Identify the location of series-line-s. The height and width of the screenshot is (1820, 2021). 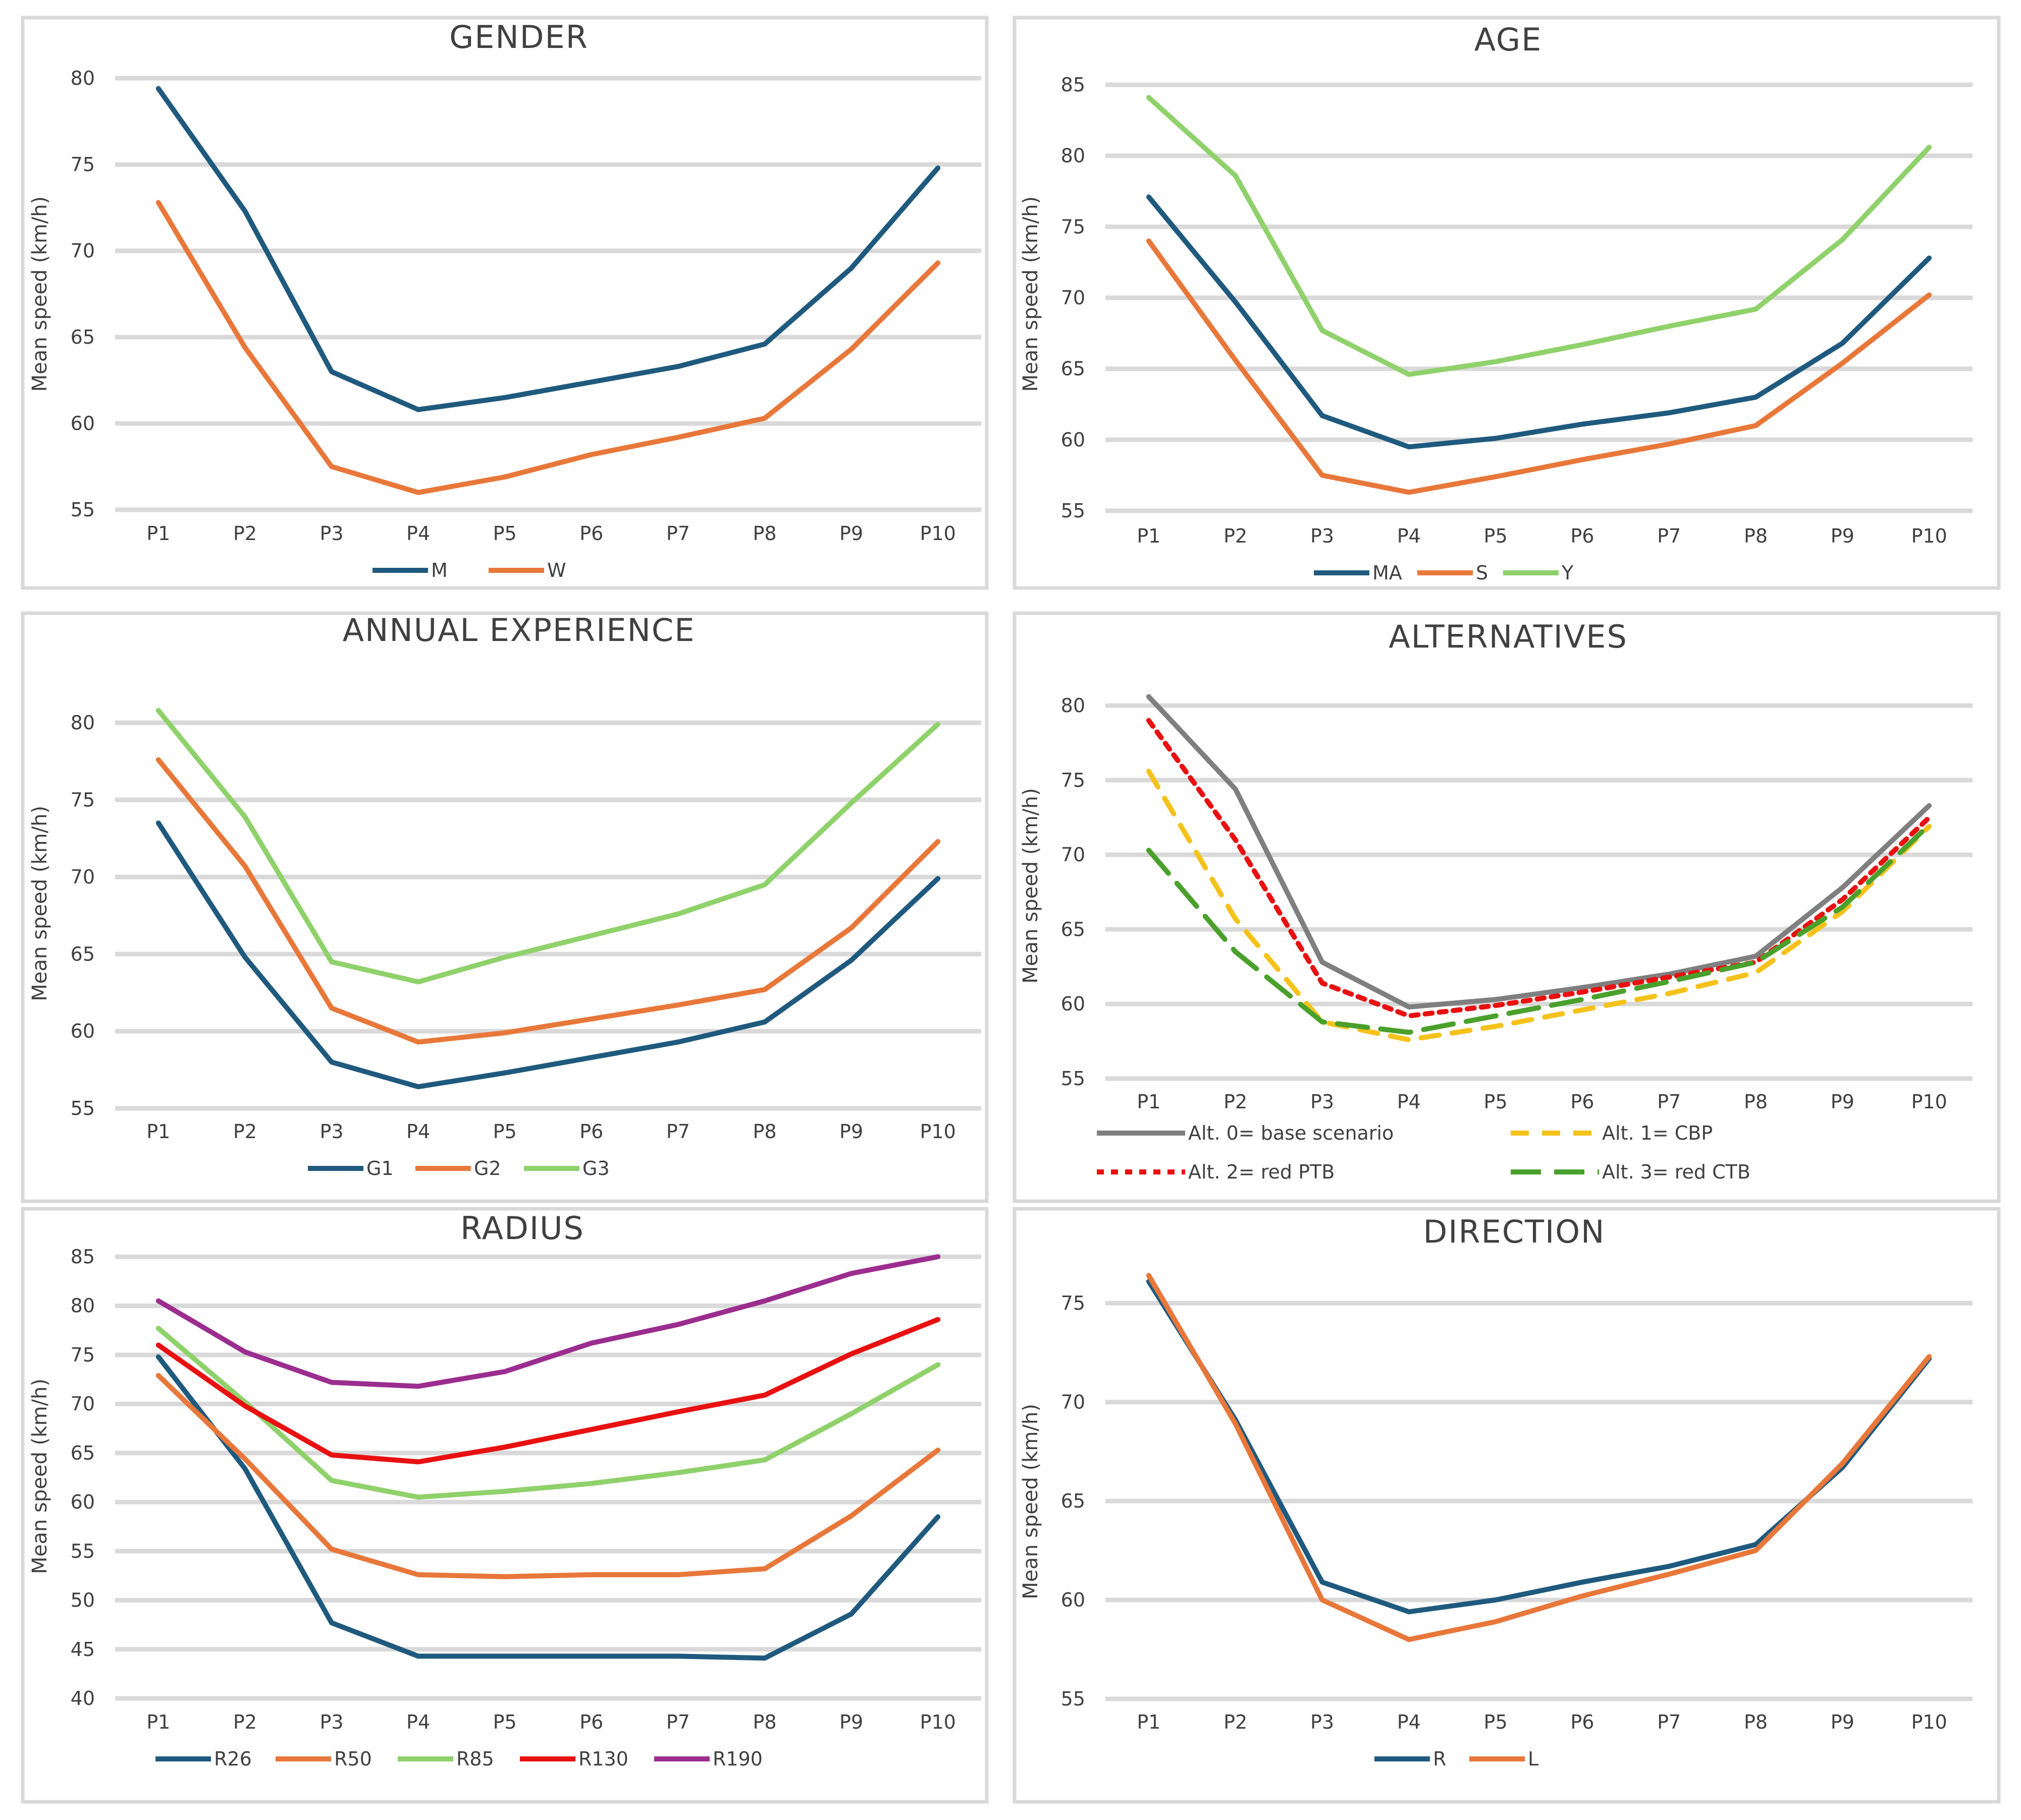
(1539, 366).